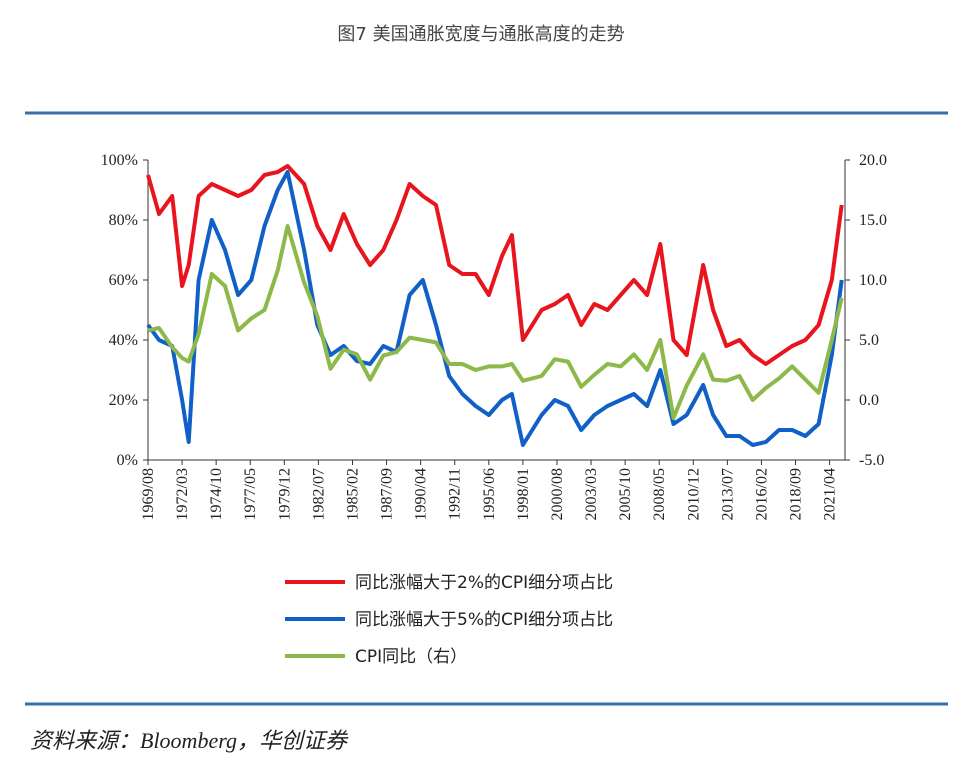 This screenshot has height=784, width=962. What do you see at coordinates (182, 494) in the screenshot?
I see `x-tick-label: 1972/03` at bounding box center [182, 494].